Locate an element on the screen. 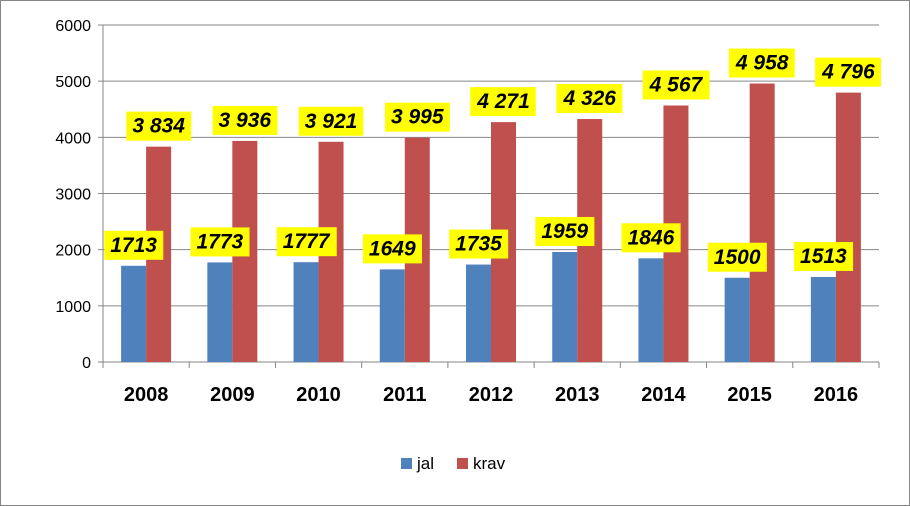  data-label-text: 3 921 is located at coordinates (331, 121).